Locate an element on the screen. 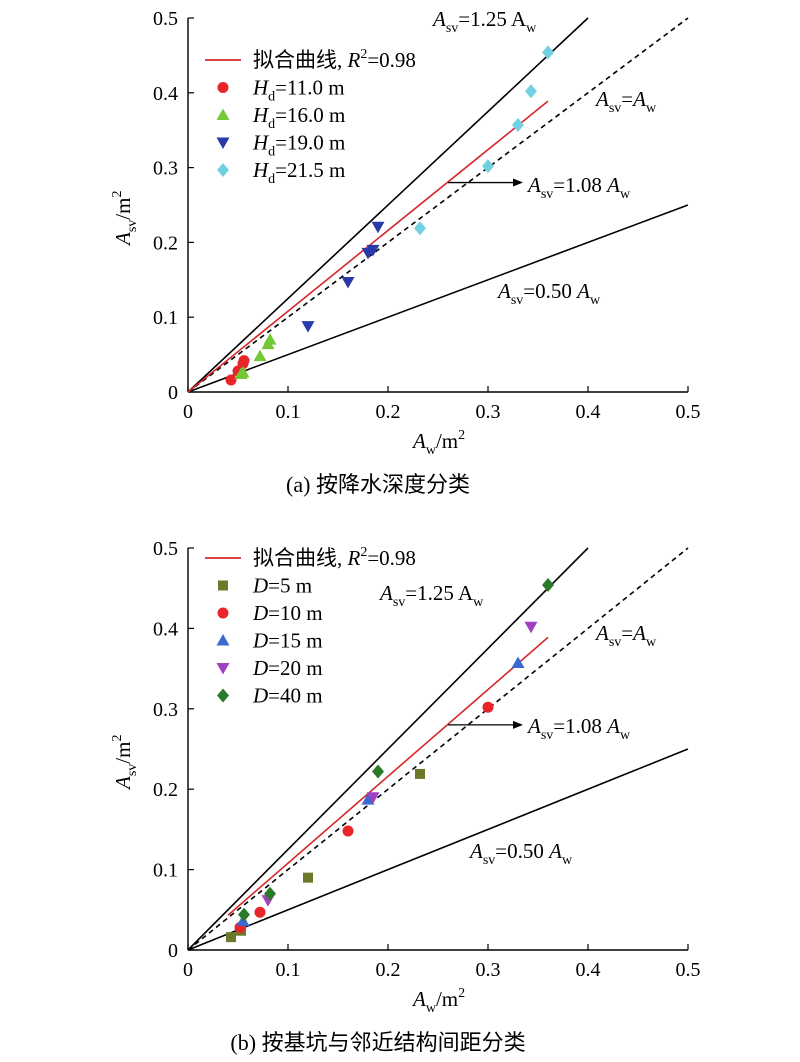  reference-line-label-rest-var: A is located at coordinates (582, 291).